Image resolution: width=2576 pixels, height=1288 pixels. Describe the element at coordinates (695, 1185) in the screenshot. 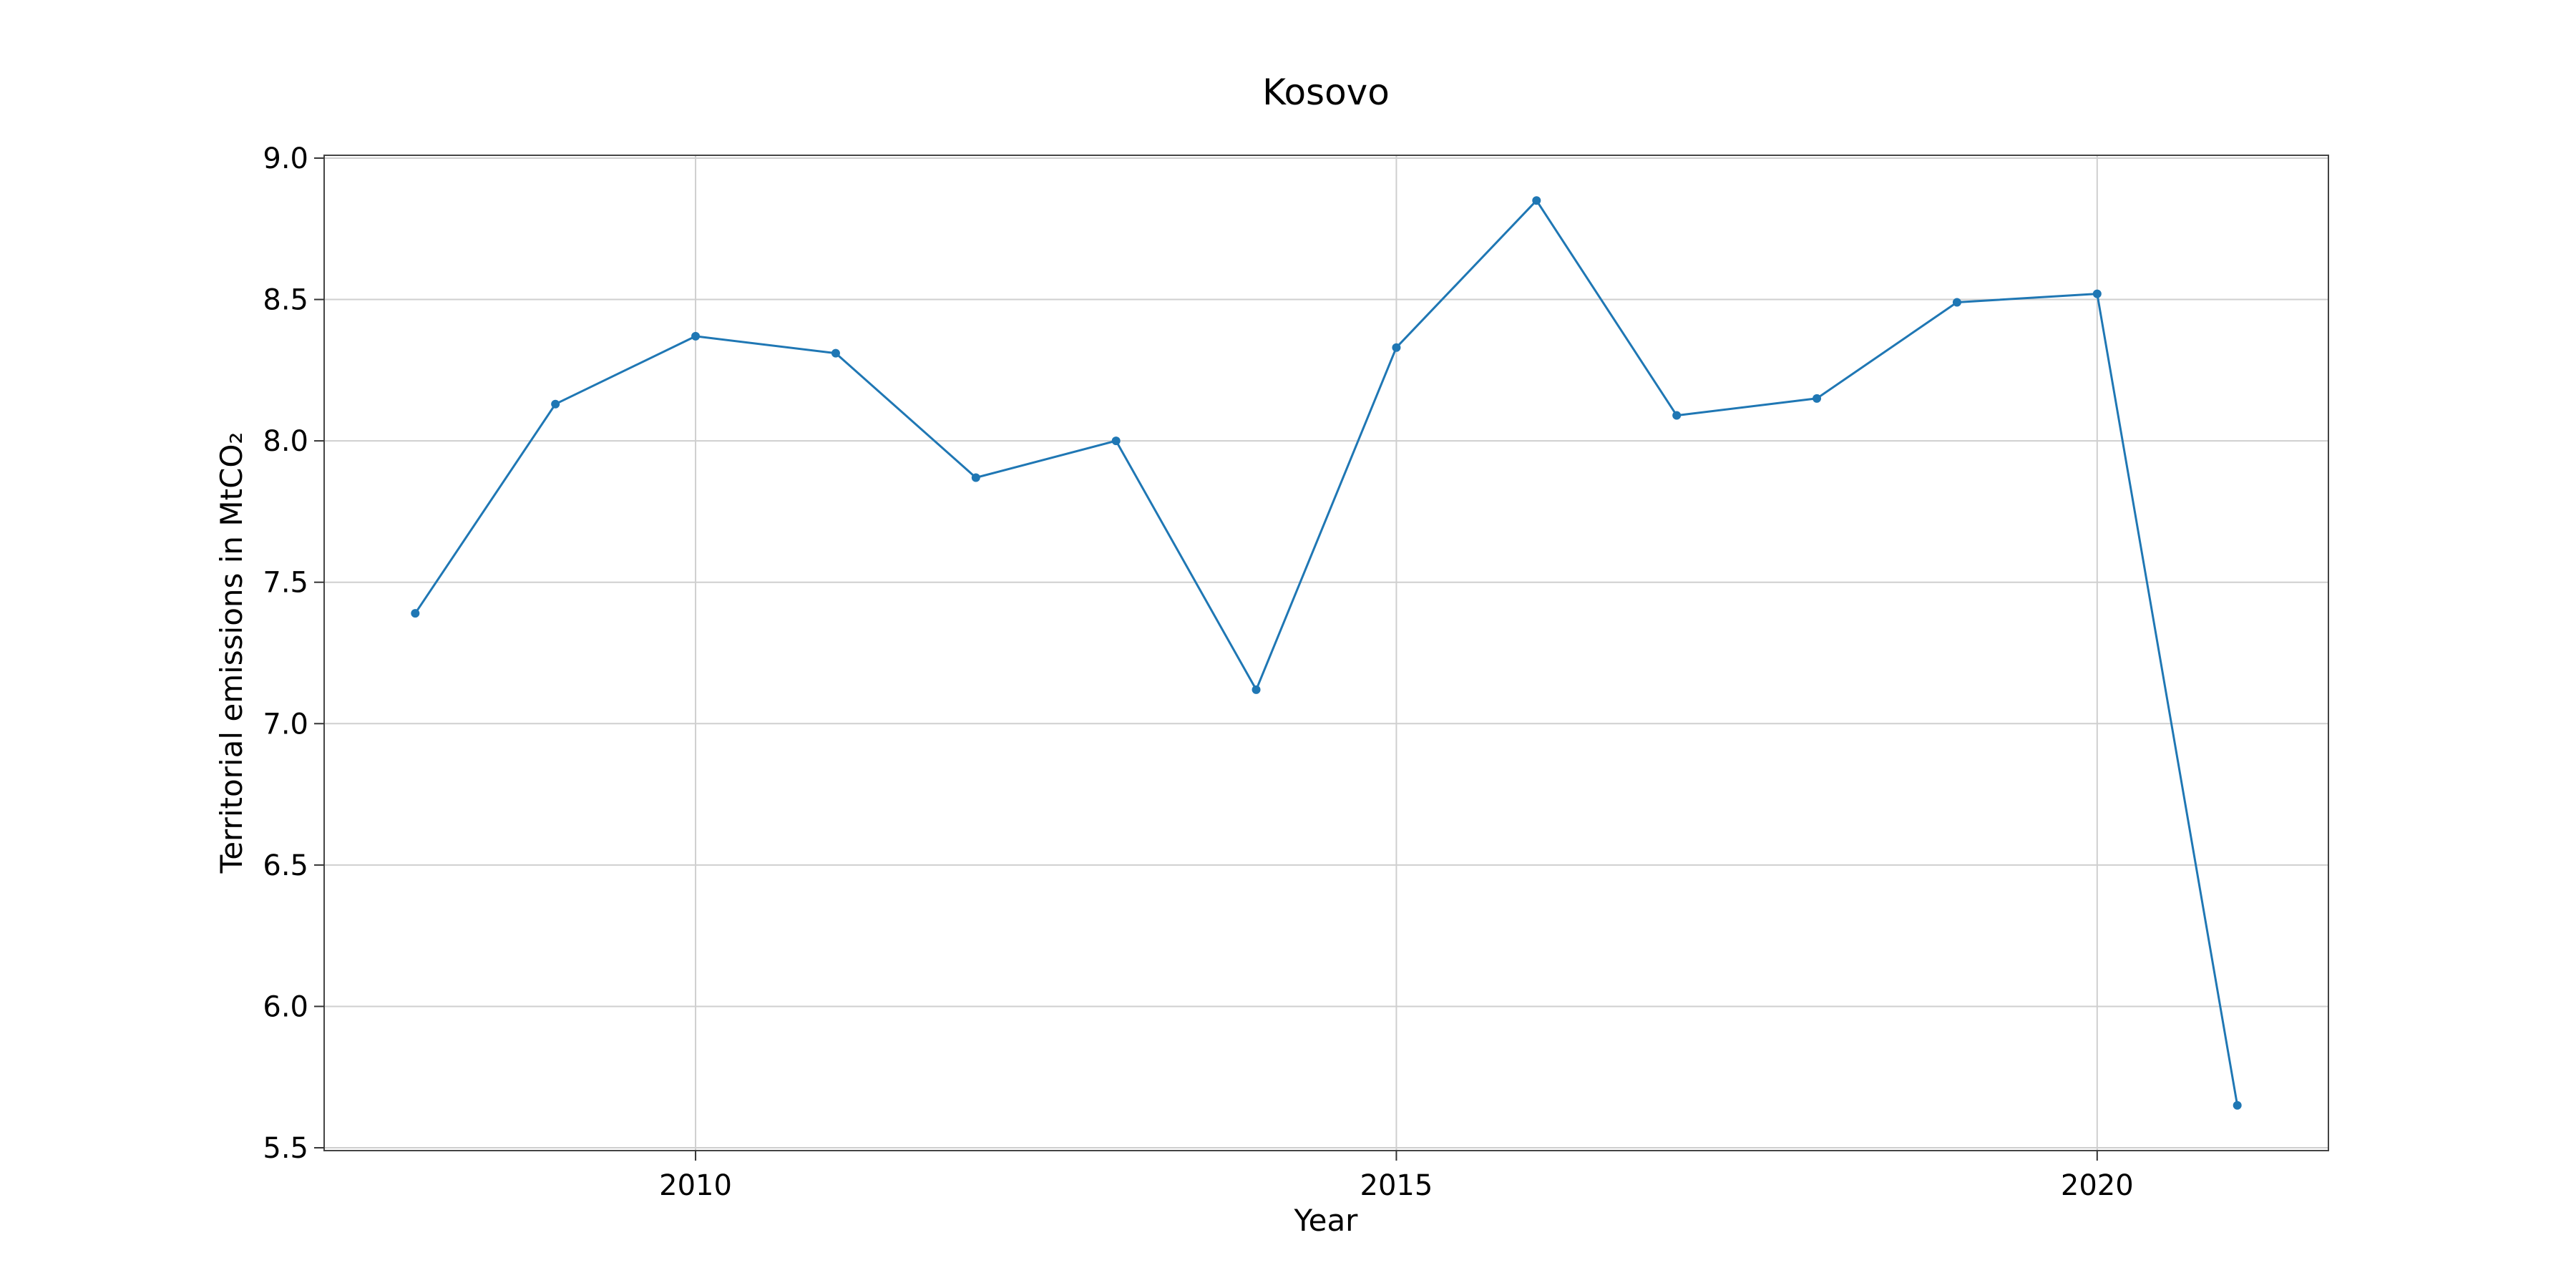

I see `x-tick-label: 2010` at that location.